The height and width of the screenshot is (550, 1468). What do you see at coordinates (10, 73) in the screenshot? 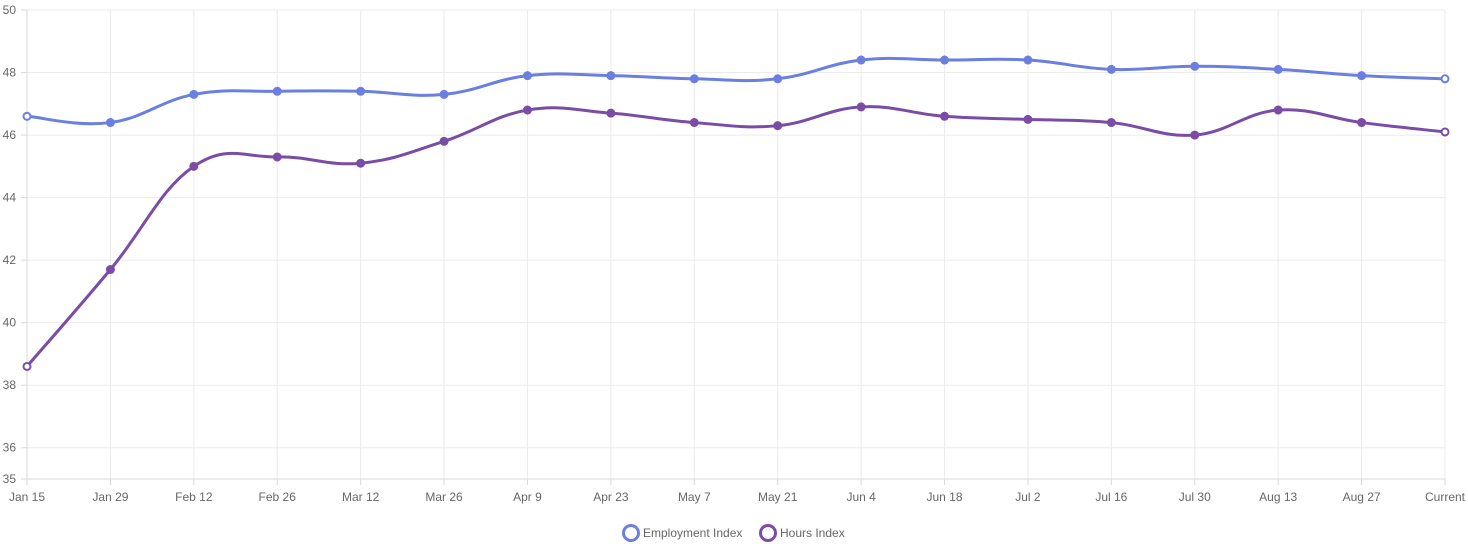
I see `y-tick-label: 48` at bounding box center [10, 73].